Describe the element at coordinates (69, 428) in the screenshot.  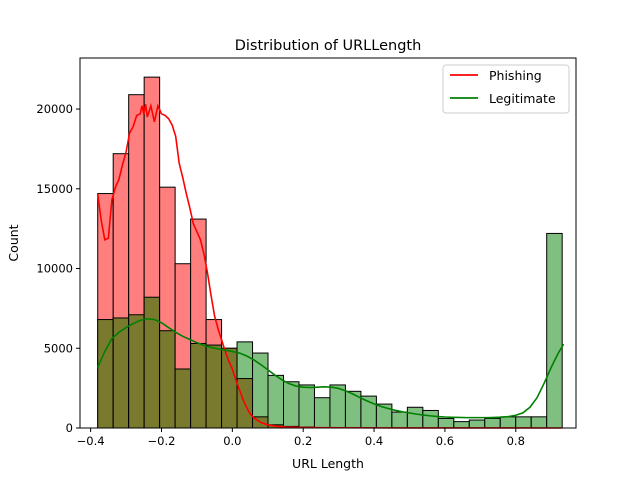
I see `y-tick-label: 0` at that location.